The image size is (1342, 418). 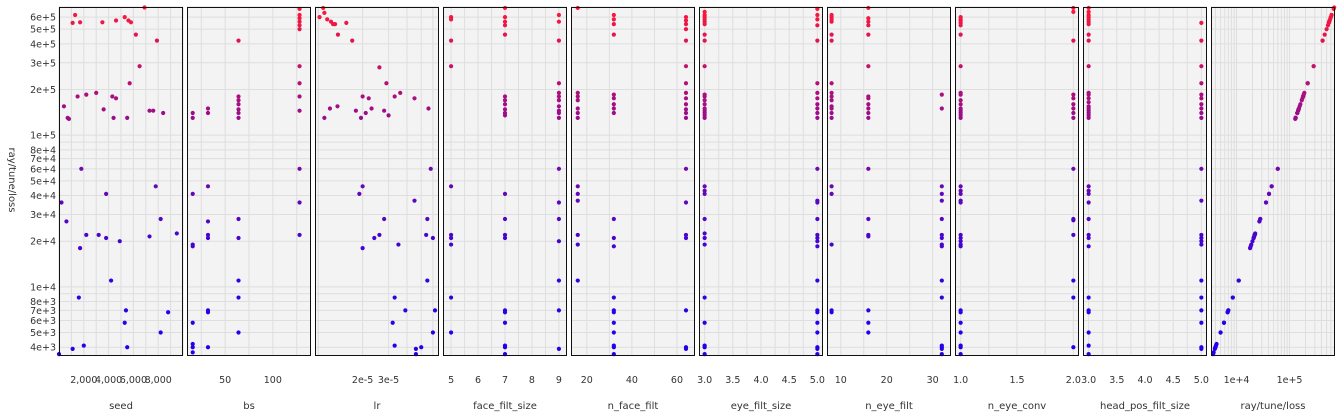 I want to click on x-tick-label: 5.0, so click(x=1201, y=380).